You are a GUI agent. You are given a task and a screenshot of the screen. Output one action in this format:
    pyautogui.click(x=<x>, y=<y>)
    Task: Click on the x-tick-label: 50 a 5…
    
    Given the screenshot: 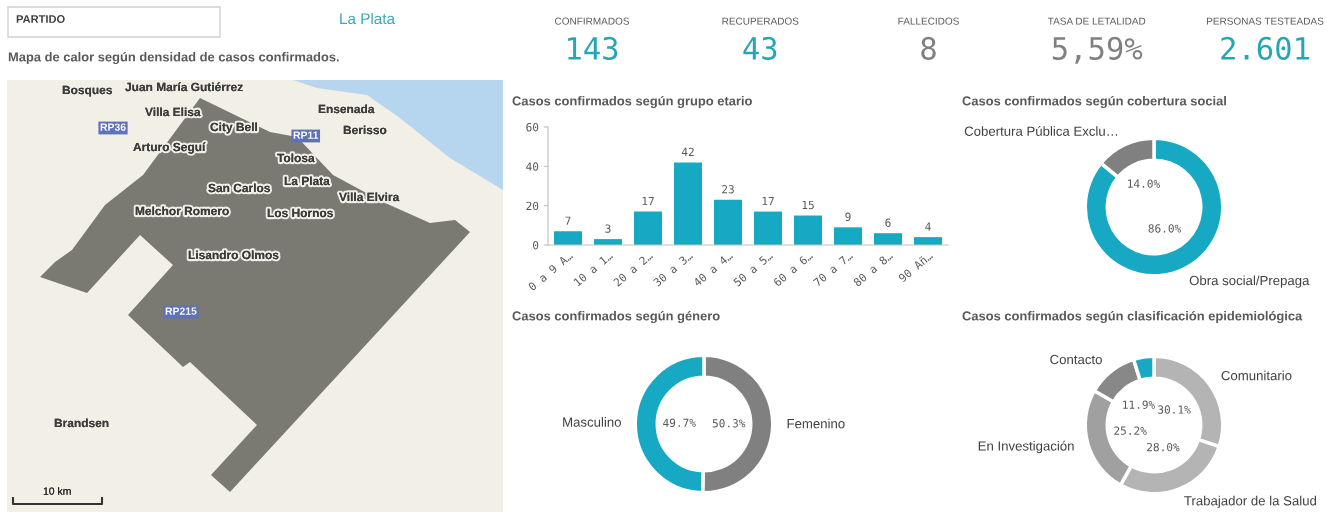 What is the action you would take?
    pyautogui.click(x=753, y=269)
    